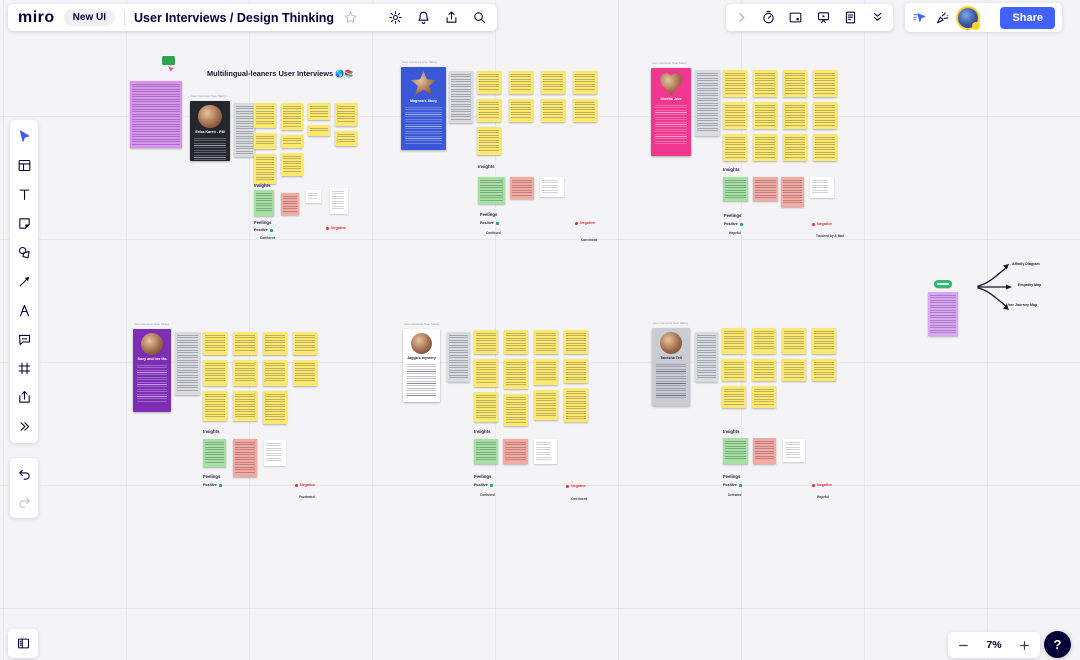 The image size is (1080, 660). I want to click on mood-label: Confused, so click(487, 495).